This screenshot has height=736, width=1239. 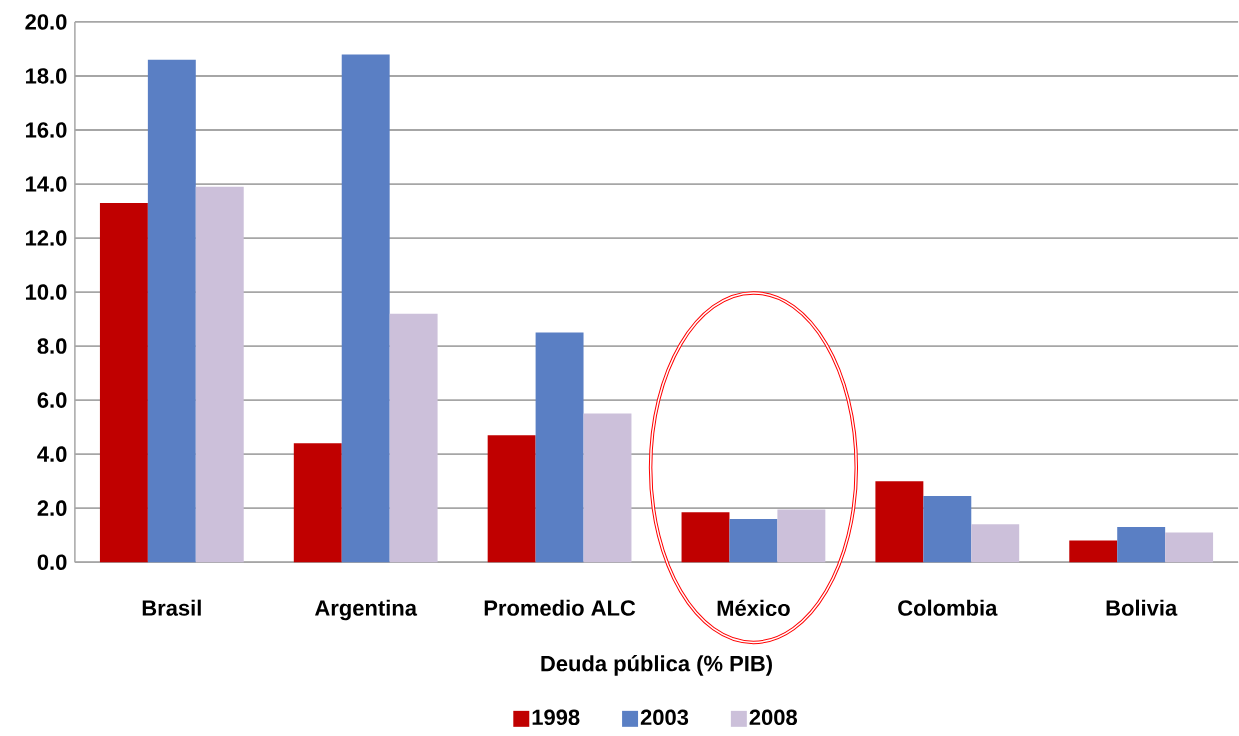 I want to click on x-tick-label: Argentina, so click(x=366, y=610).